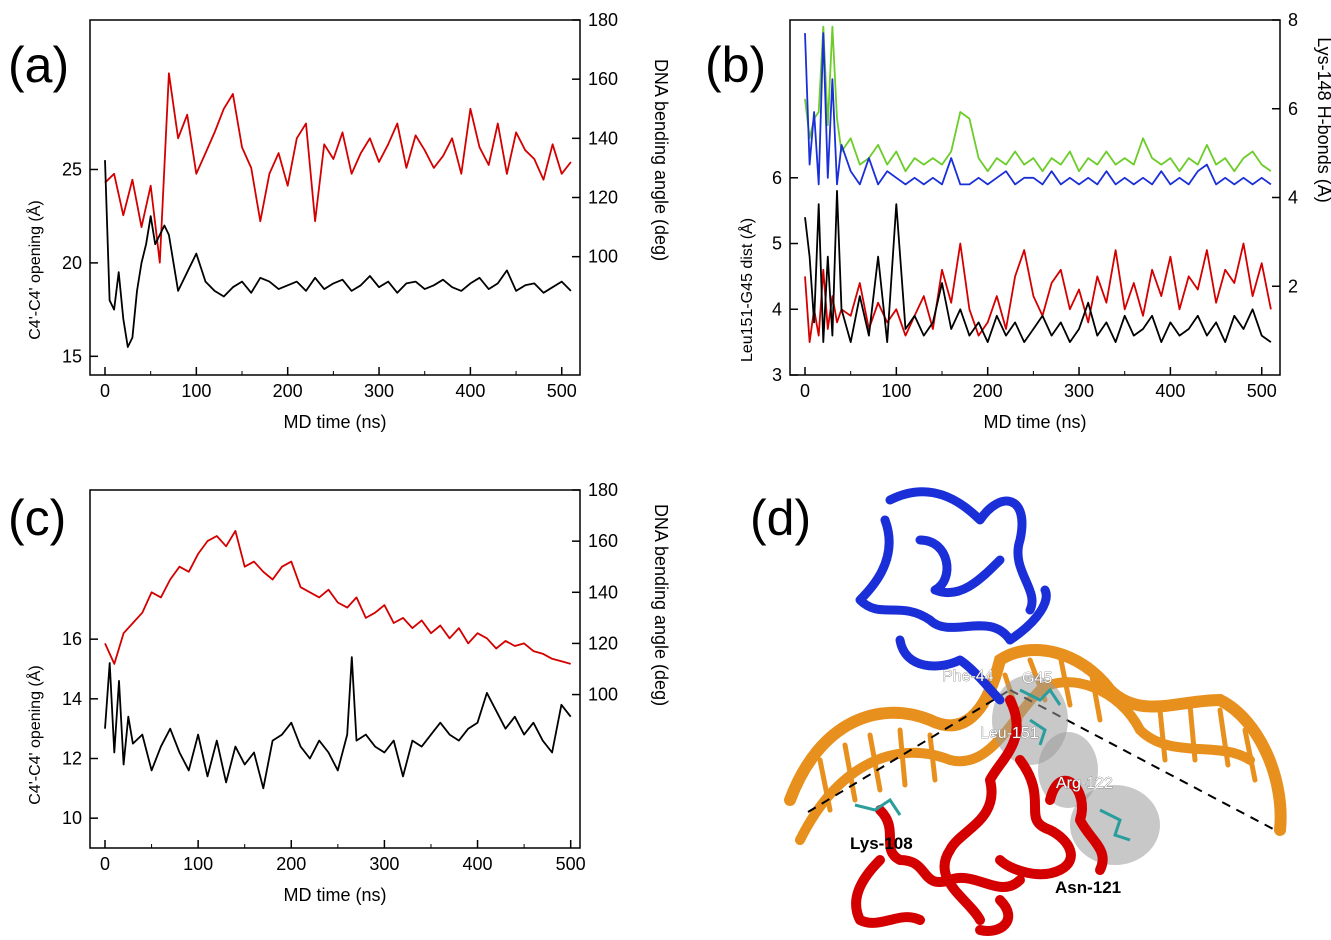  I want to click on protein-domain-red, so click(979, 815).